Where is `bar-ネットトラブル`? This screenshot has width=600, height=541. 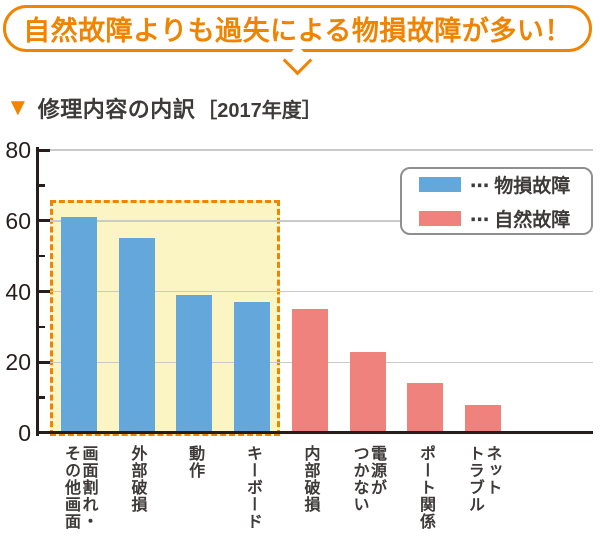
bar-ネットトラブル is located at coordinates (482, 418).